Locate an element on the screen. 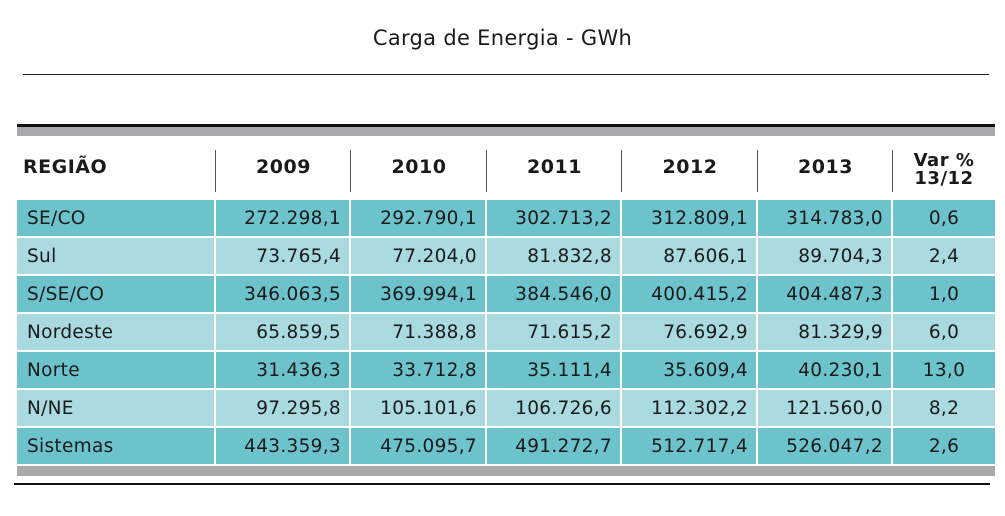 This screenshot has width=1005, height=516. header-var: Var % 13/12 is located at coordinates (944, 167).